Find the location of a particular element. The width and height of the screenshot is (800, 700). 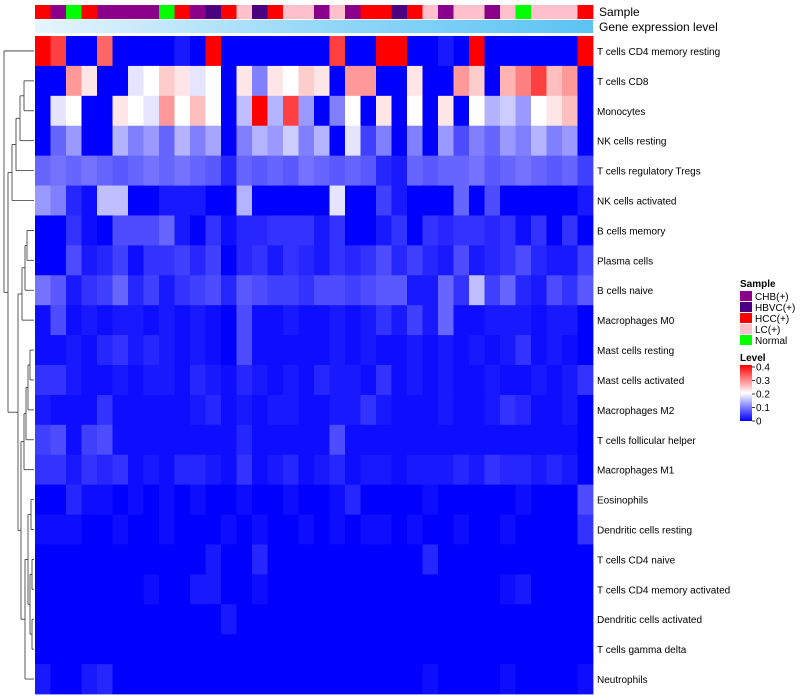

row-label: T cells CD4 memory resting is located at coordinates (658, 52).